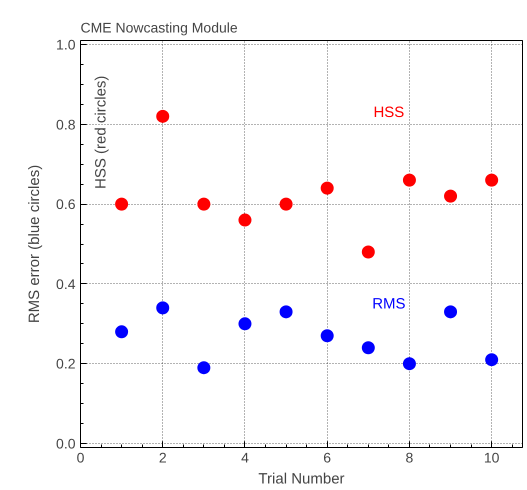  I want to click on y-tick-label: 0.6, so click(66, 204).